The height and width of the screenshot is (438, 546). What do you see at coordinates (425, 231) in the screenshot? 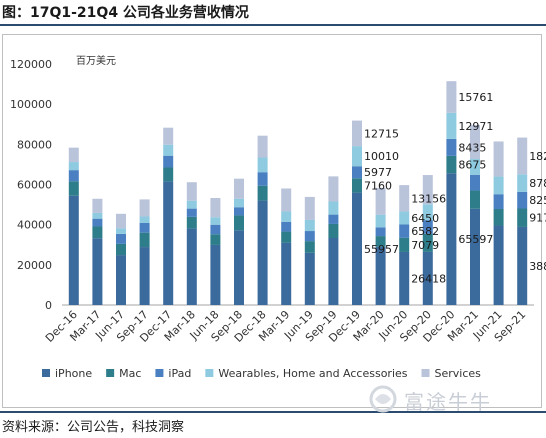
I see `data-label: 6582` at bounding box center [425, 231].